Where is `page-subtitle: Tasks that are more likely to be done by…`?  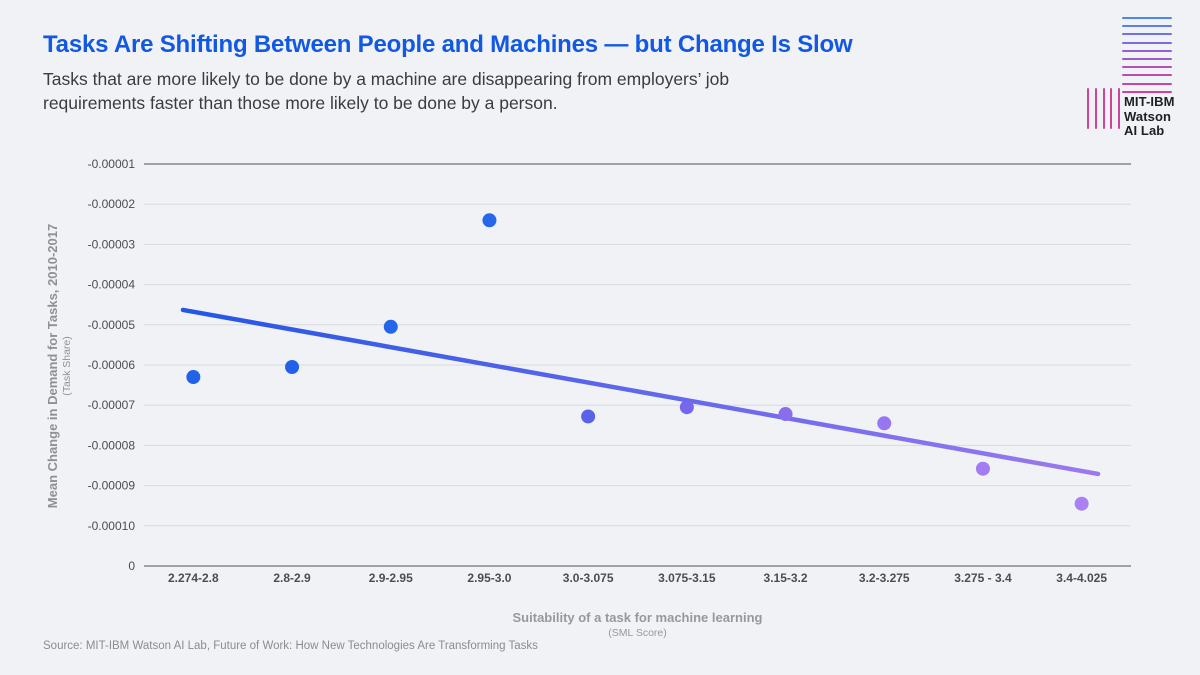 page-subtitle: Tasks that are more likely to be done by… is located at coordinates (386, 91).